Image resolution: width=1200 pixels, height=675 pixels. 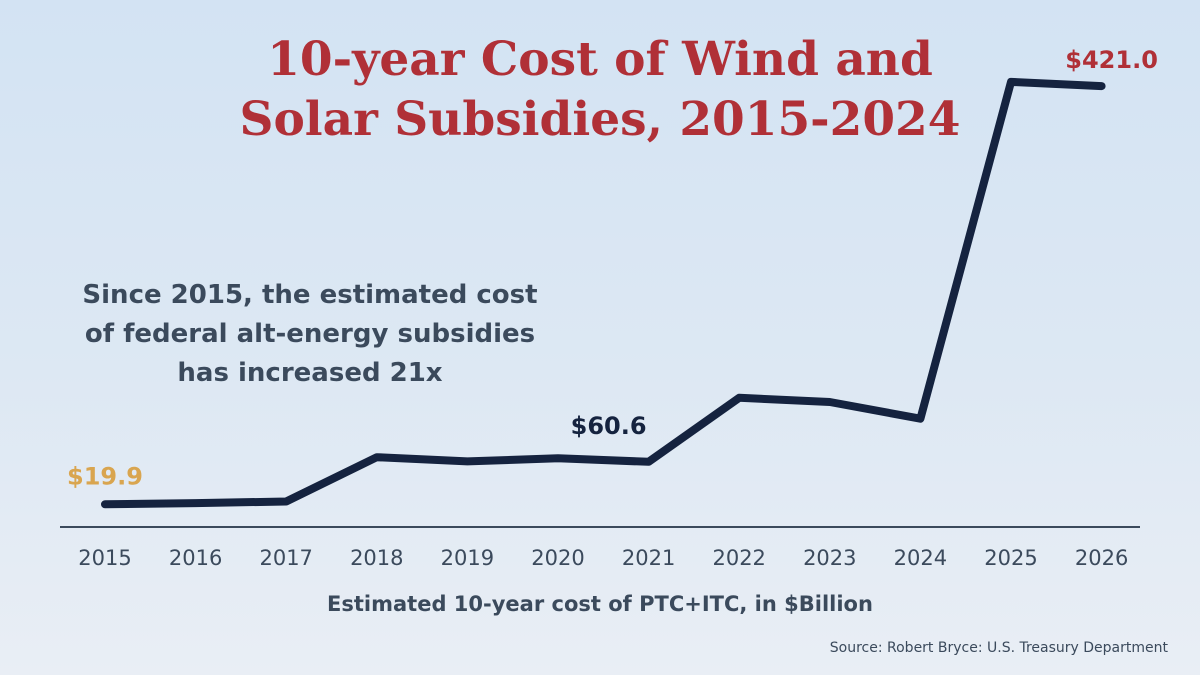 I want to click on x-tick-label-2015: 2015, so click(x=104, y=558).